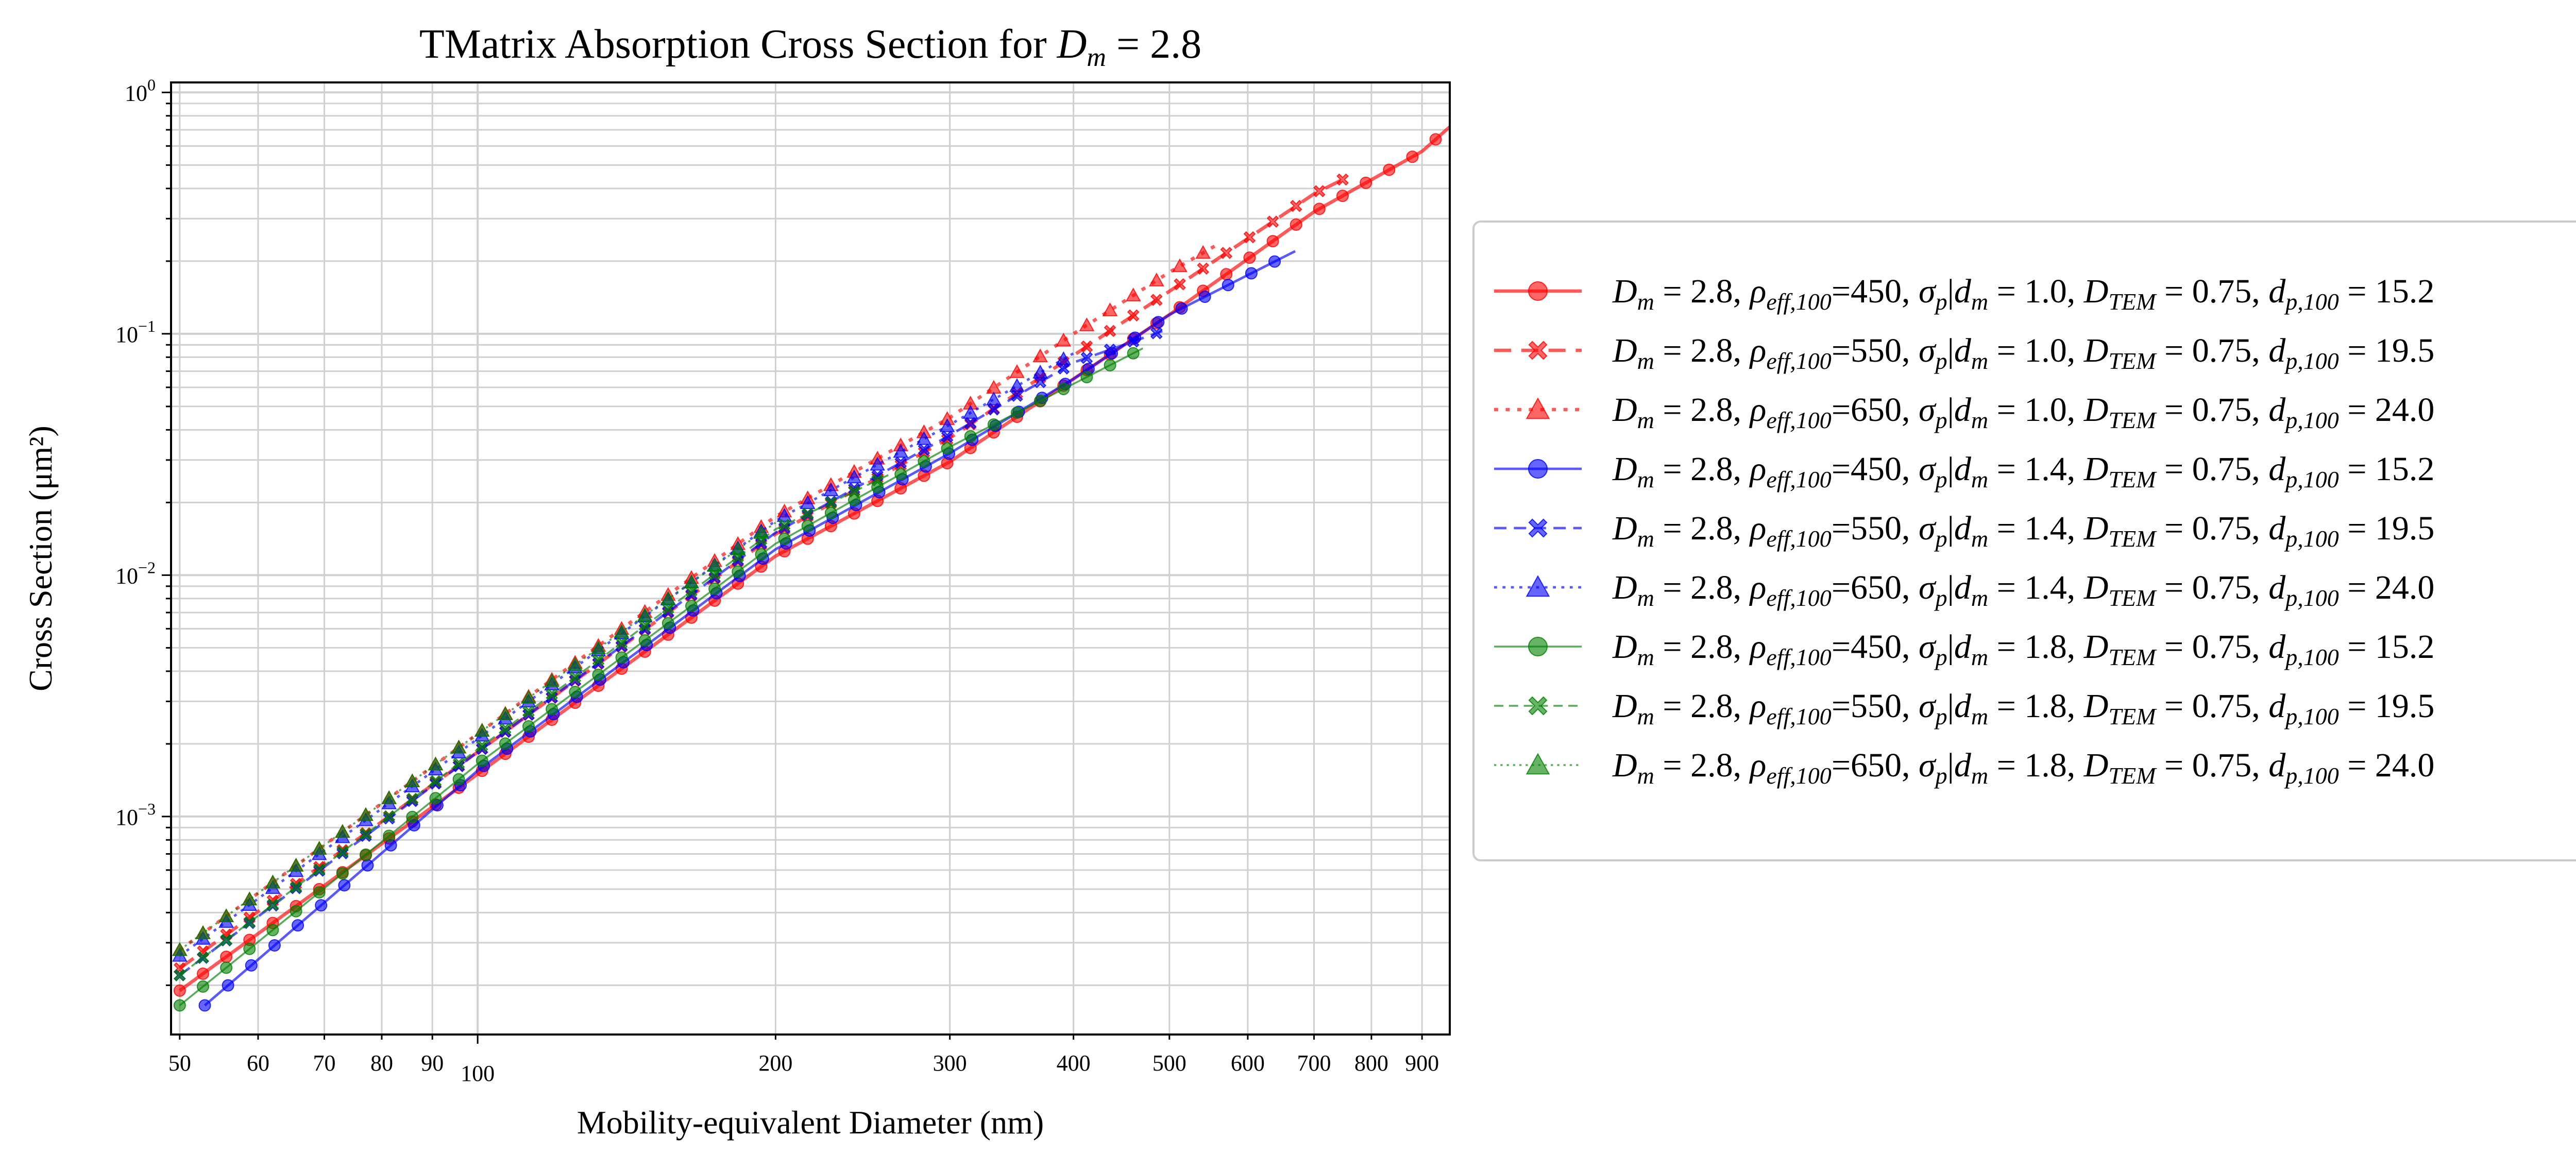 The height and width of the screenshot is (1170, 2576). What do you see at coordinates (1371, 1063) in the screenshot?
I see `x-tick-label: 800` at bounding box center [1371, 1063].